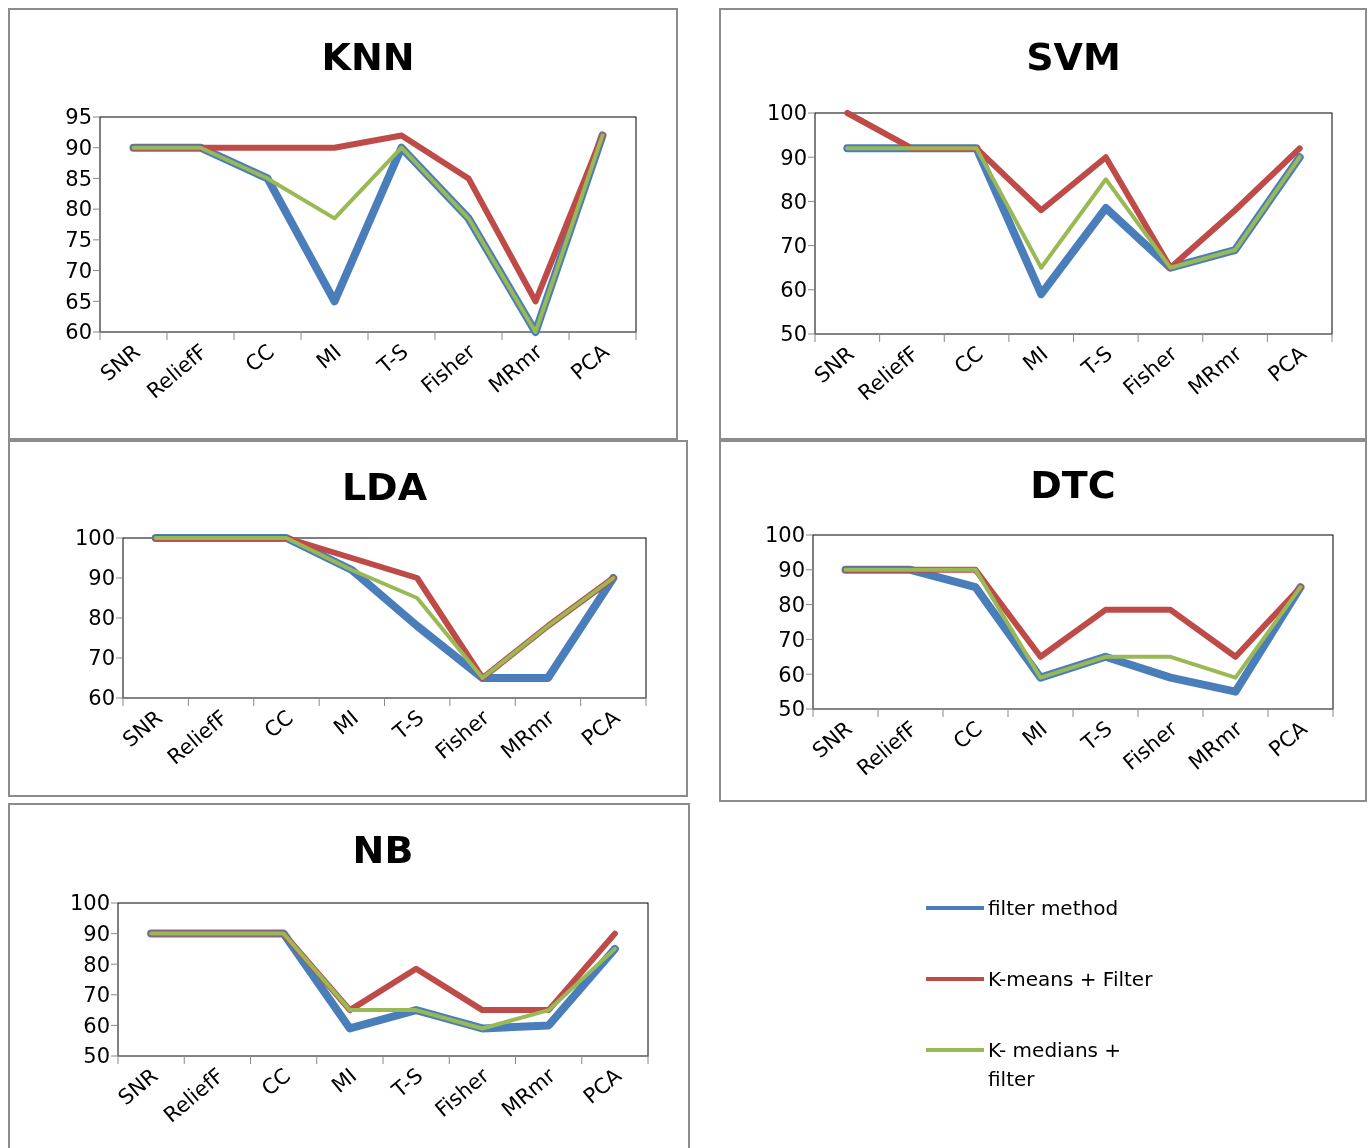 The image size is (1370, 1148). What do you see at coordinates (1055, 1064) in the screenshot?
I see `legend-label: K- medians + filter` at bounding box center [1055, 1064].